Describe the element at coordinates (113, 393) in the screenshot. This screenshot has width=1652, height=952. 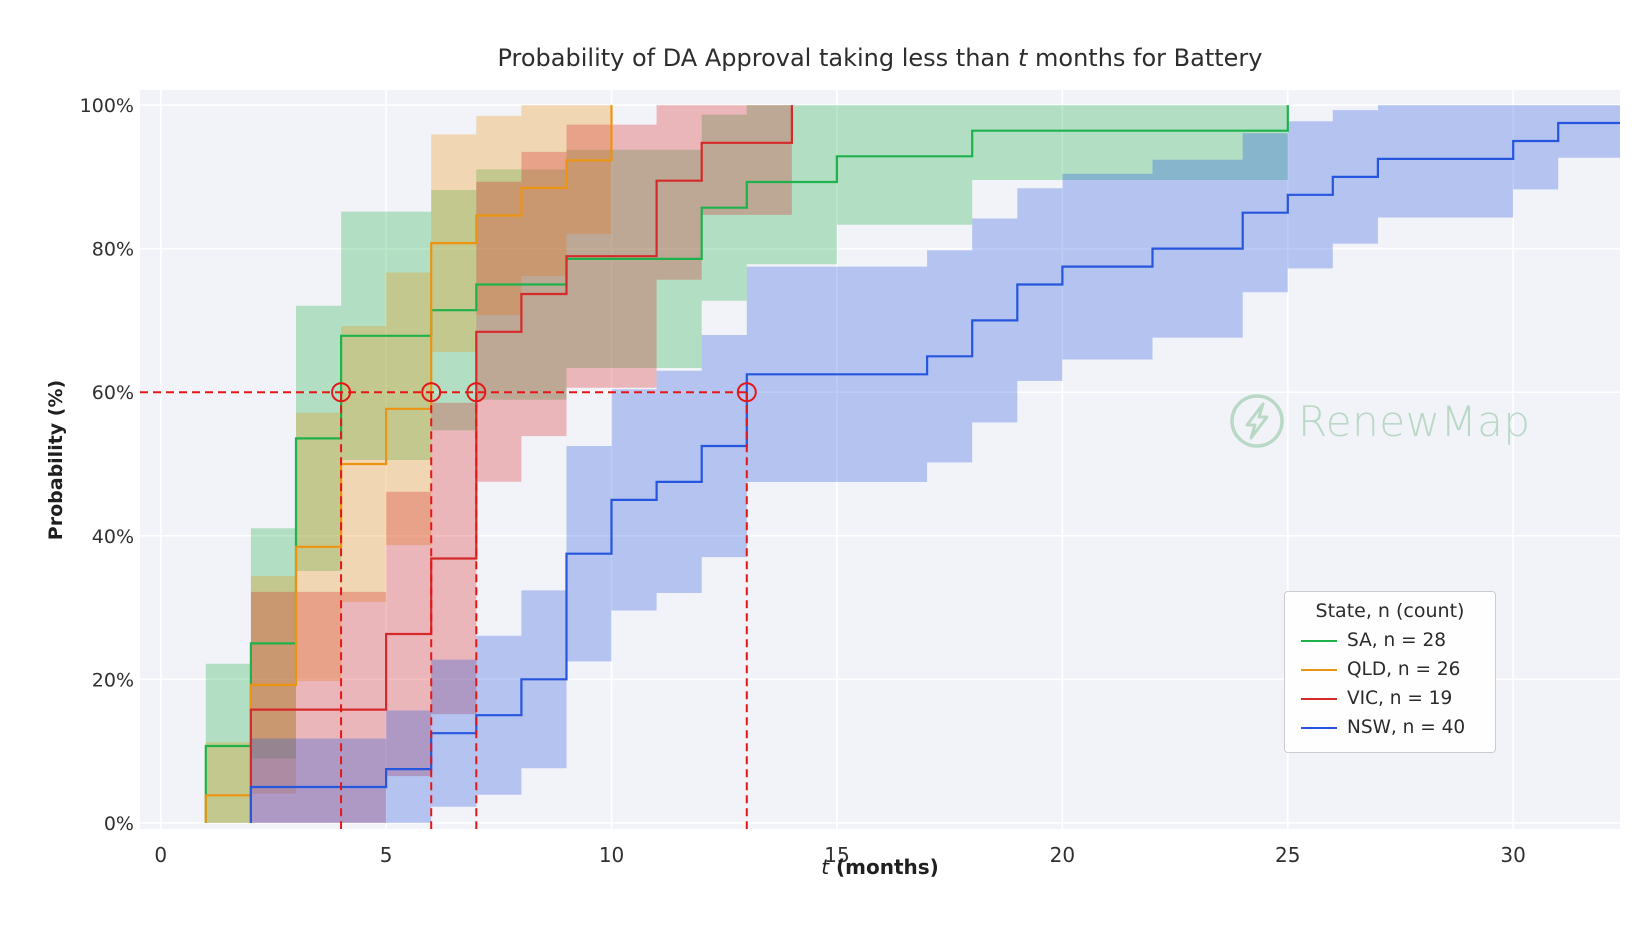
I see `y-tick-60: 60%` at that location.